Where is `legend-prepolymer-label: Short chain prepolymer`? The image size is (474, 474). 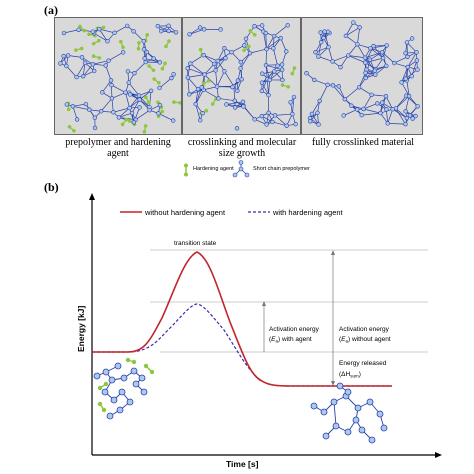 legend-prepolymer-label: Short chain prepolymer is located at coordinates (281, 169).